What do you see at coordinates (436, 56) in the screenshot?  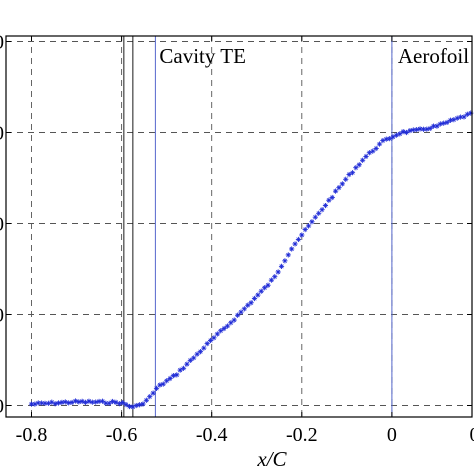 I see `annotation-aerofoil-te: Aerofoil TE` at bounding box center [436, 56].